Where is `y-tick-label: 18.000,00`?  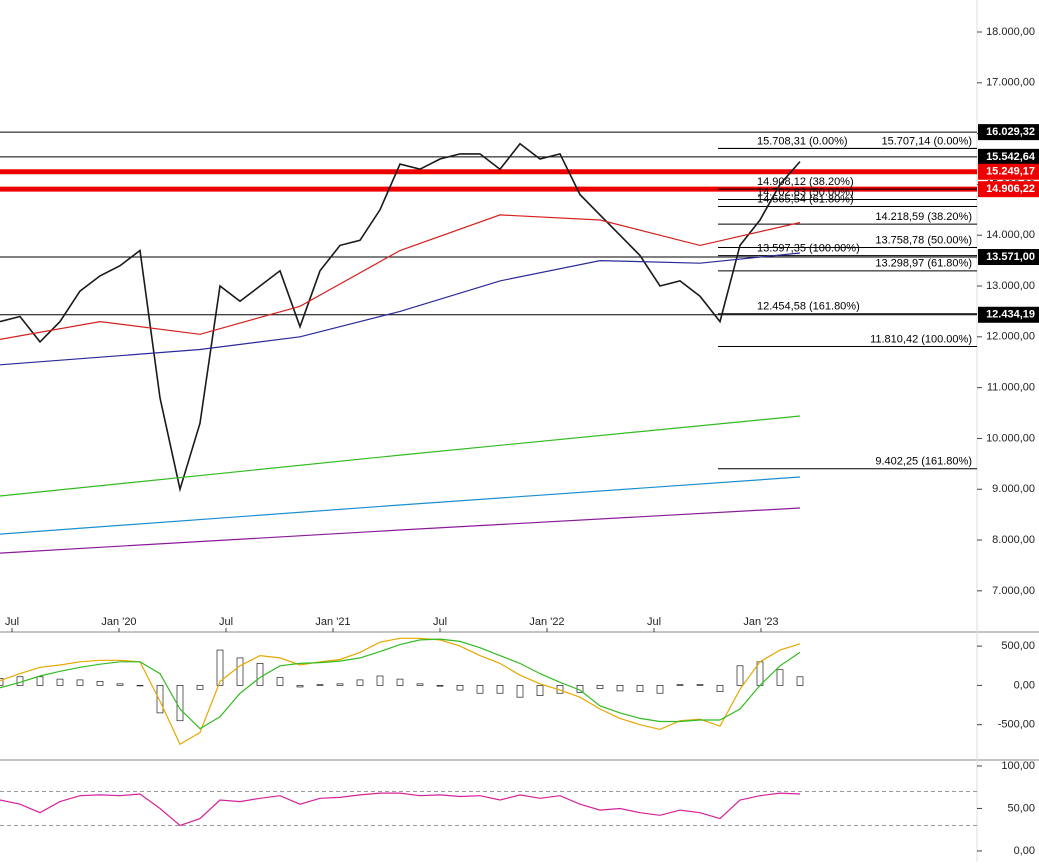 y-tick-label: 18.000,00 is located at coordinates (1010, 32).